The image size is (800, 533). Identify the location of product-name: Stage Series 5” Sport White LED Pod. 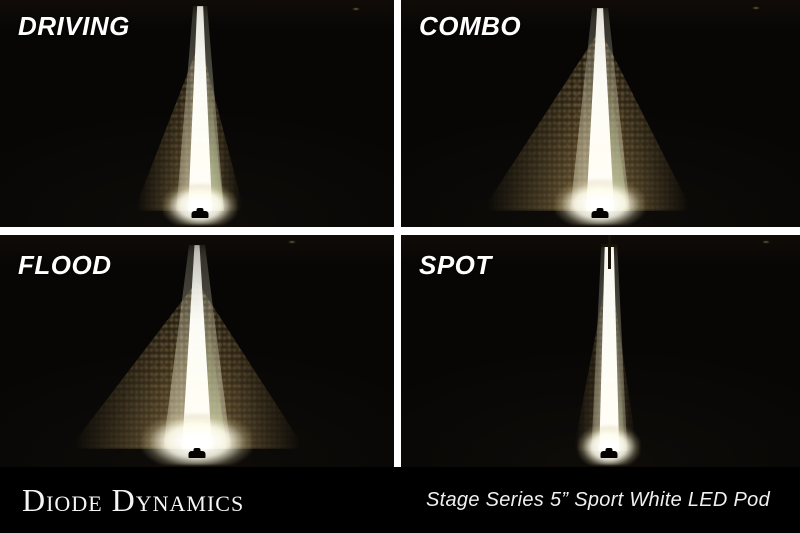
(598, 500).